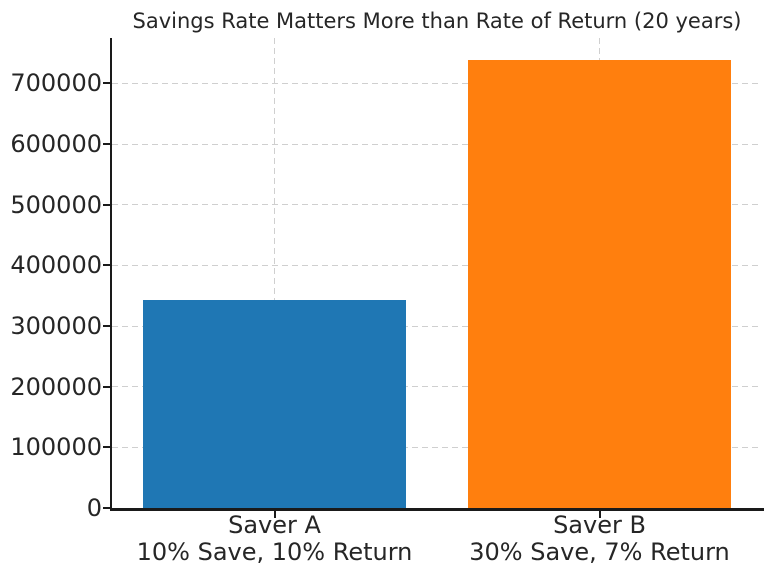  What do you see at coordinates (599, 552) in the screenshot?
I see `x-tick-label-line2: 30% Save, 7% Return` at bounding box center [599, 552].